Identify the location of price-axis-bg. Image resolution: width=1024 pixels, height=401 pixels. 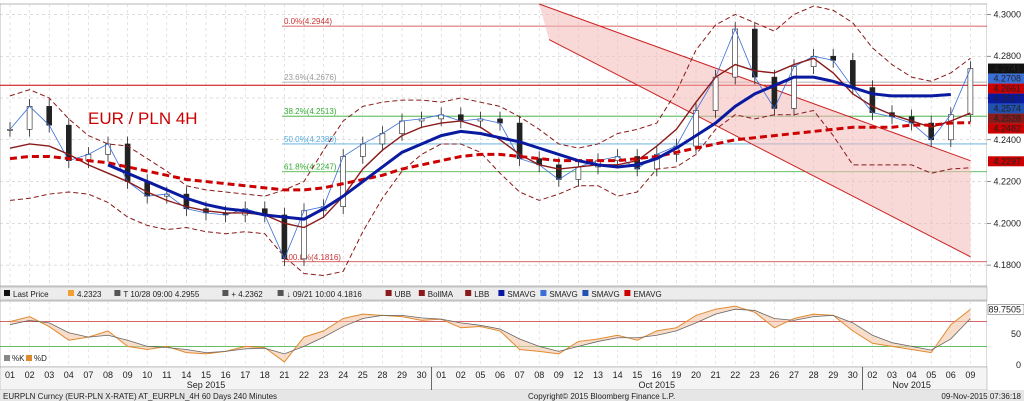
(1005, 145).